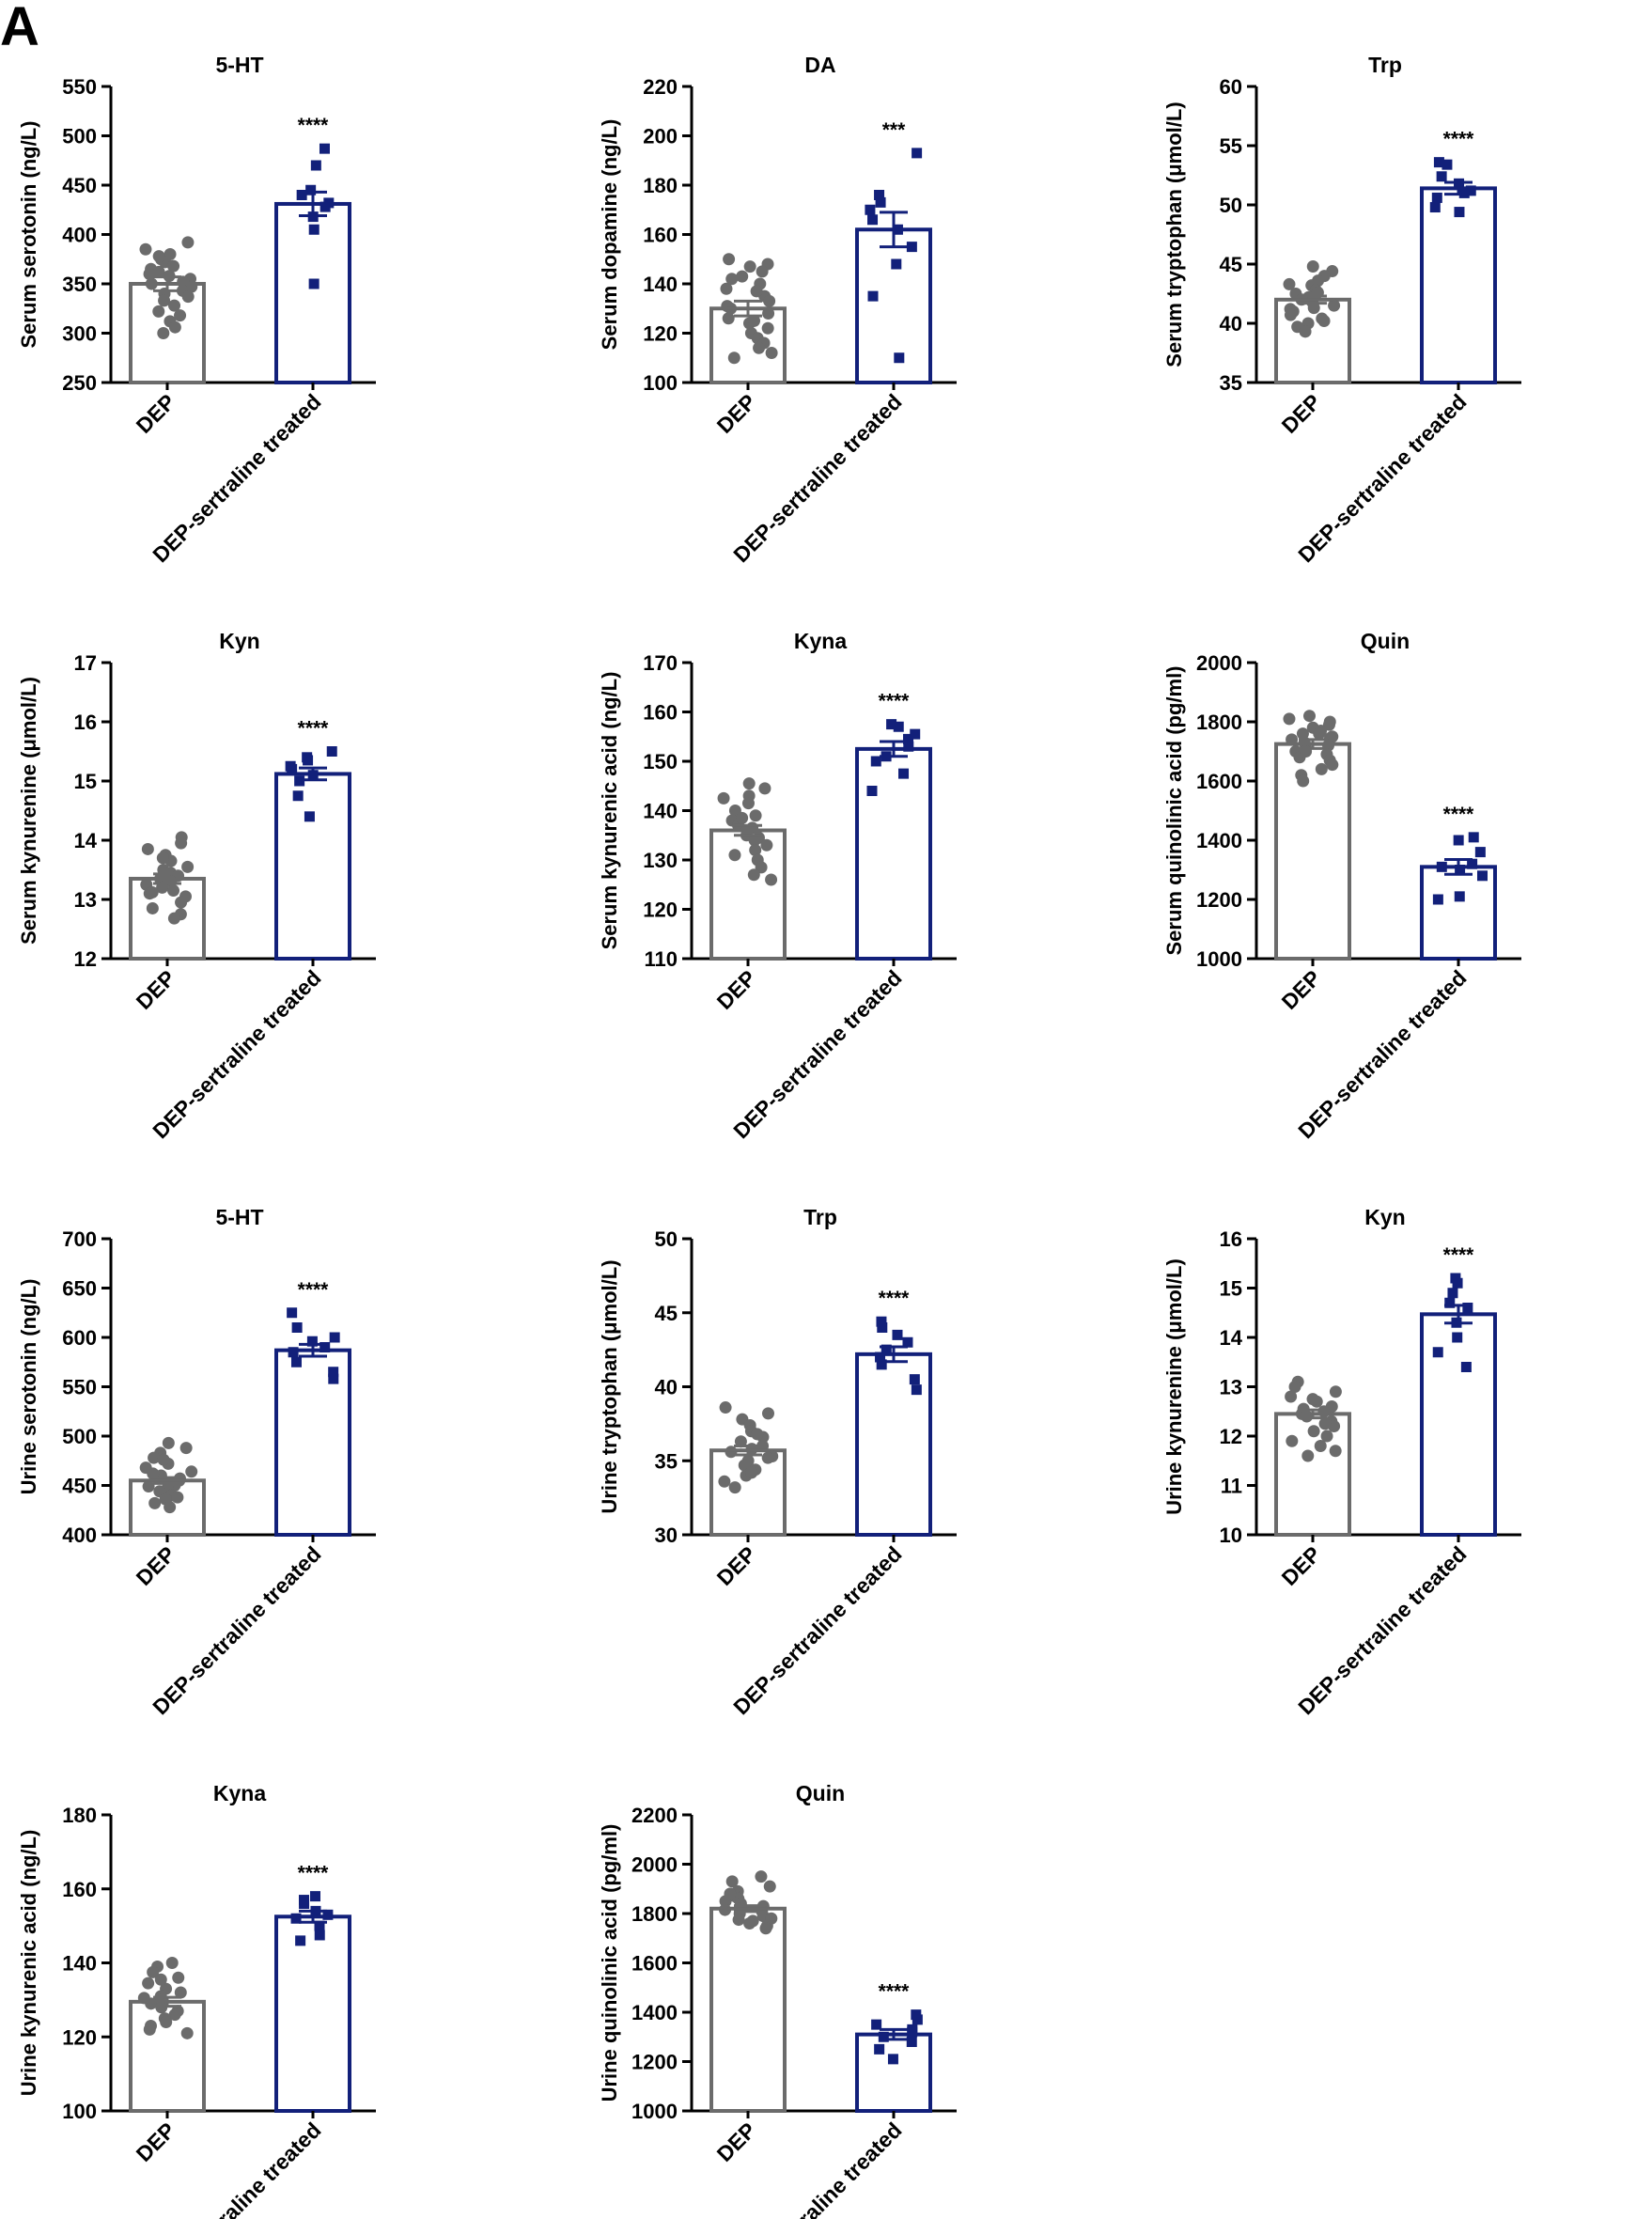  What do you see at coordinates (19, 28) in the screenshot?
I see `panel-letter: A` at bounding box center [19, 28].